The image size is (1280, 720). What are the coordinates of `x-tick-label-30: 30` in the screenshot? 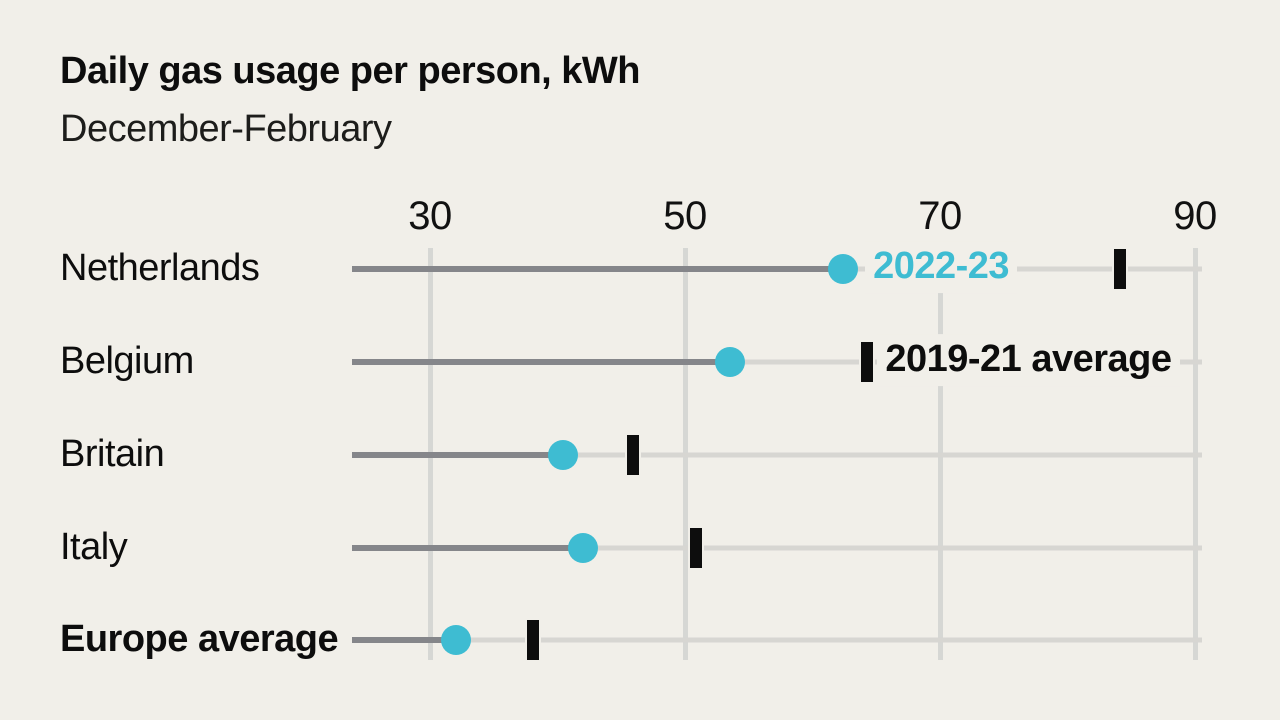 It's located at (430, 216).